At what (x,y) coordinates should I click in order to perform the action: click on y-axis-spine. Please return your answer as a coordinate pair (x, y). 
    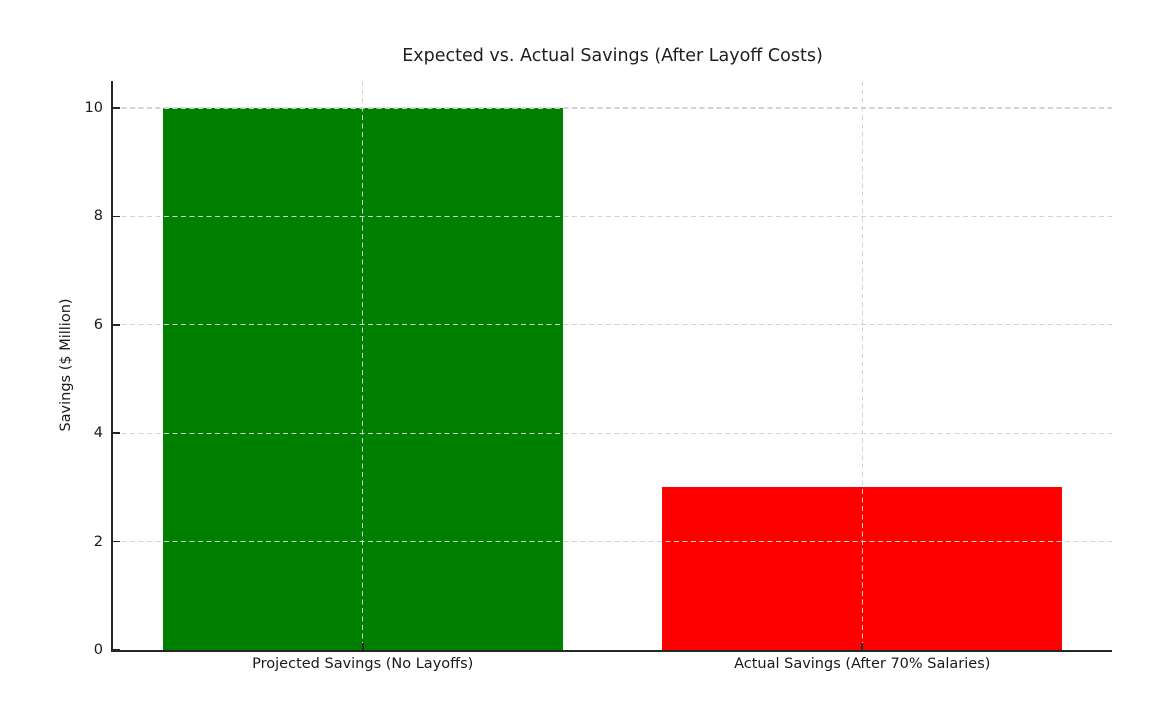
    Looking at the image, I should click on (112, 366).